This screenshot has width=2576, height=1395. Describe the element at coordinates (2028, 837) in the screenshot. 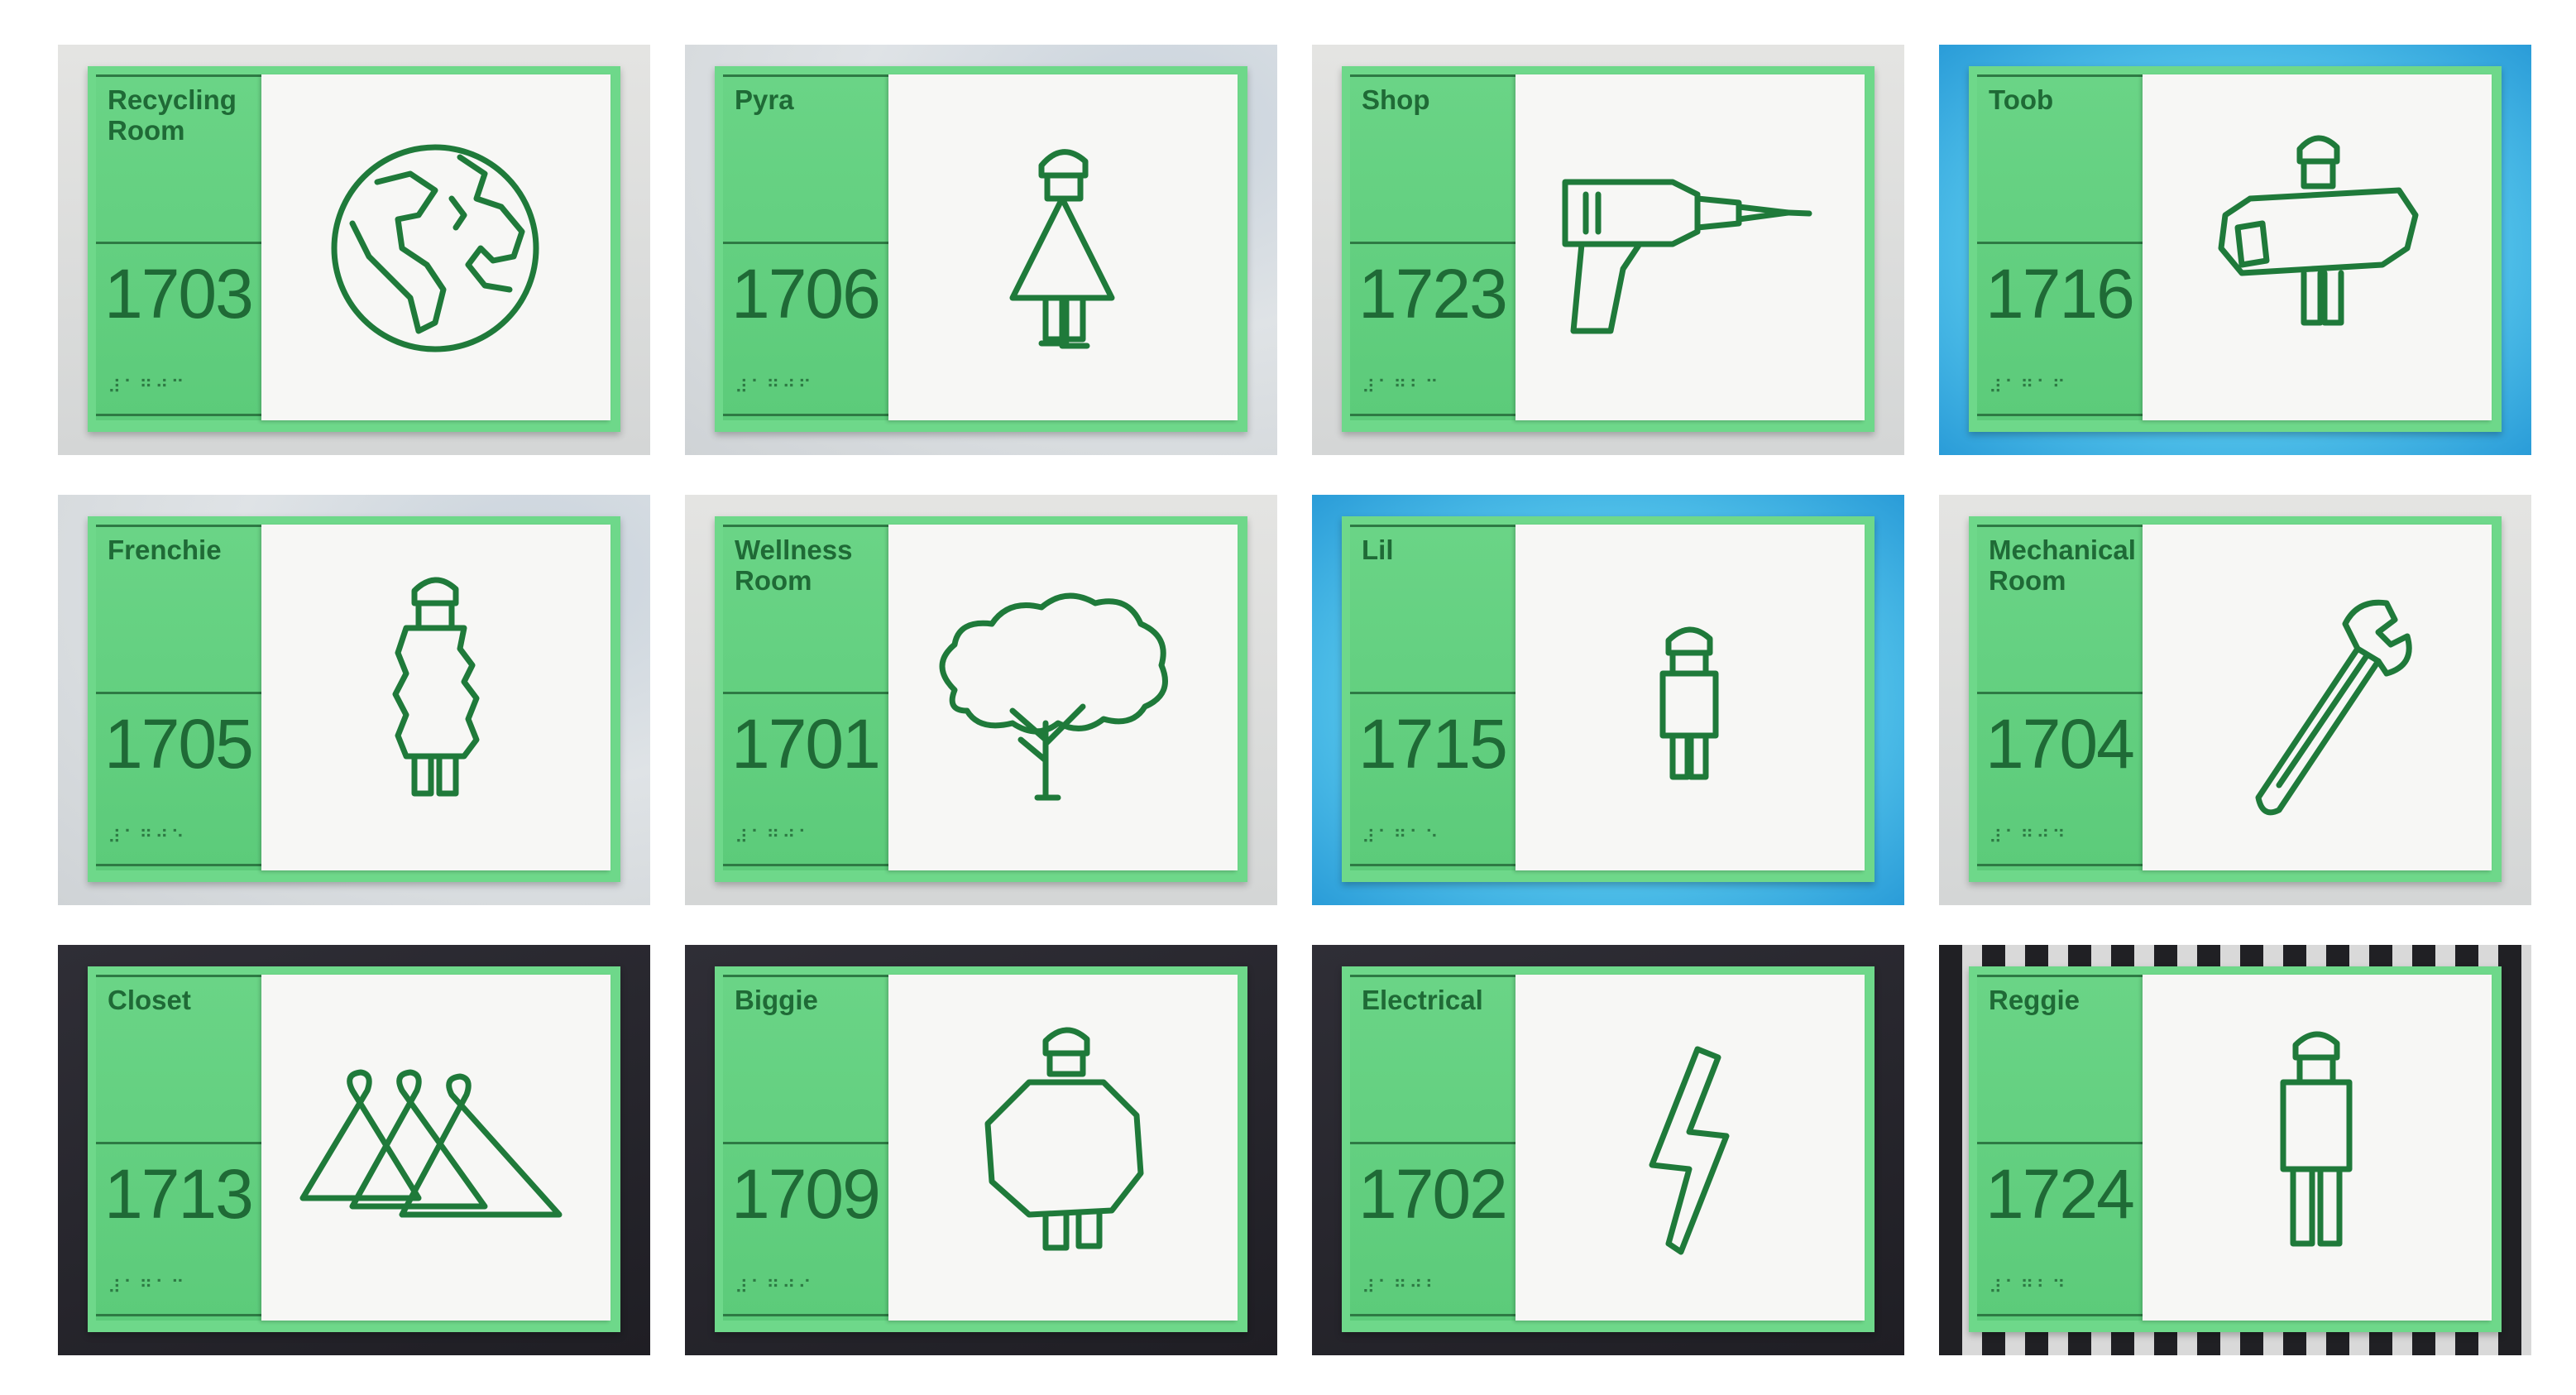

I see `braille-label: ⠼⠁⠛⠚⠙` at that location.